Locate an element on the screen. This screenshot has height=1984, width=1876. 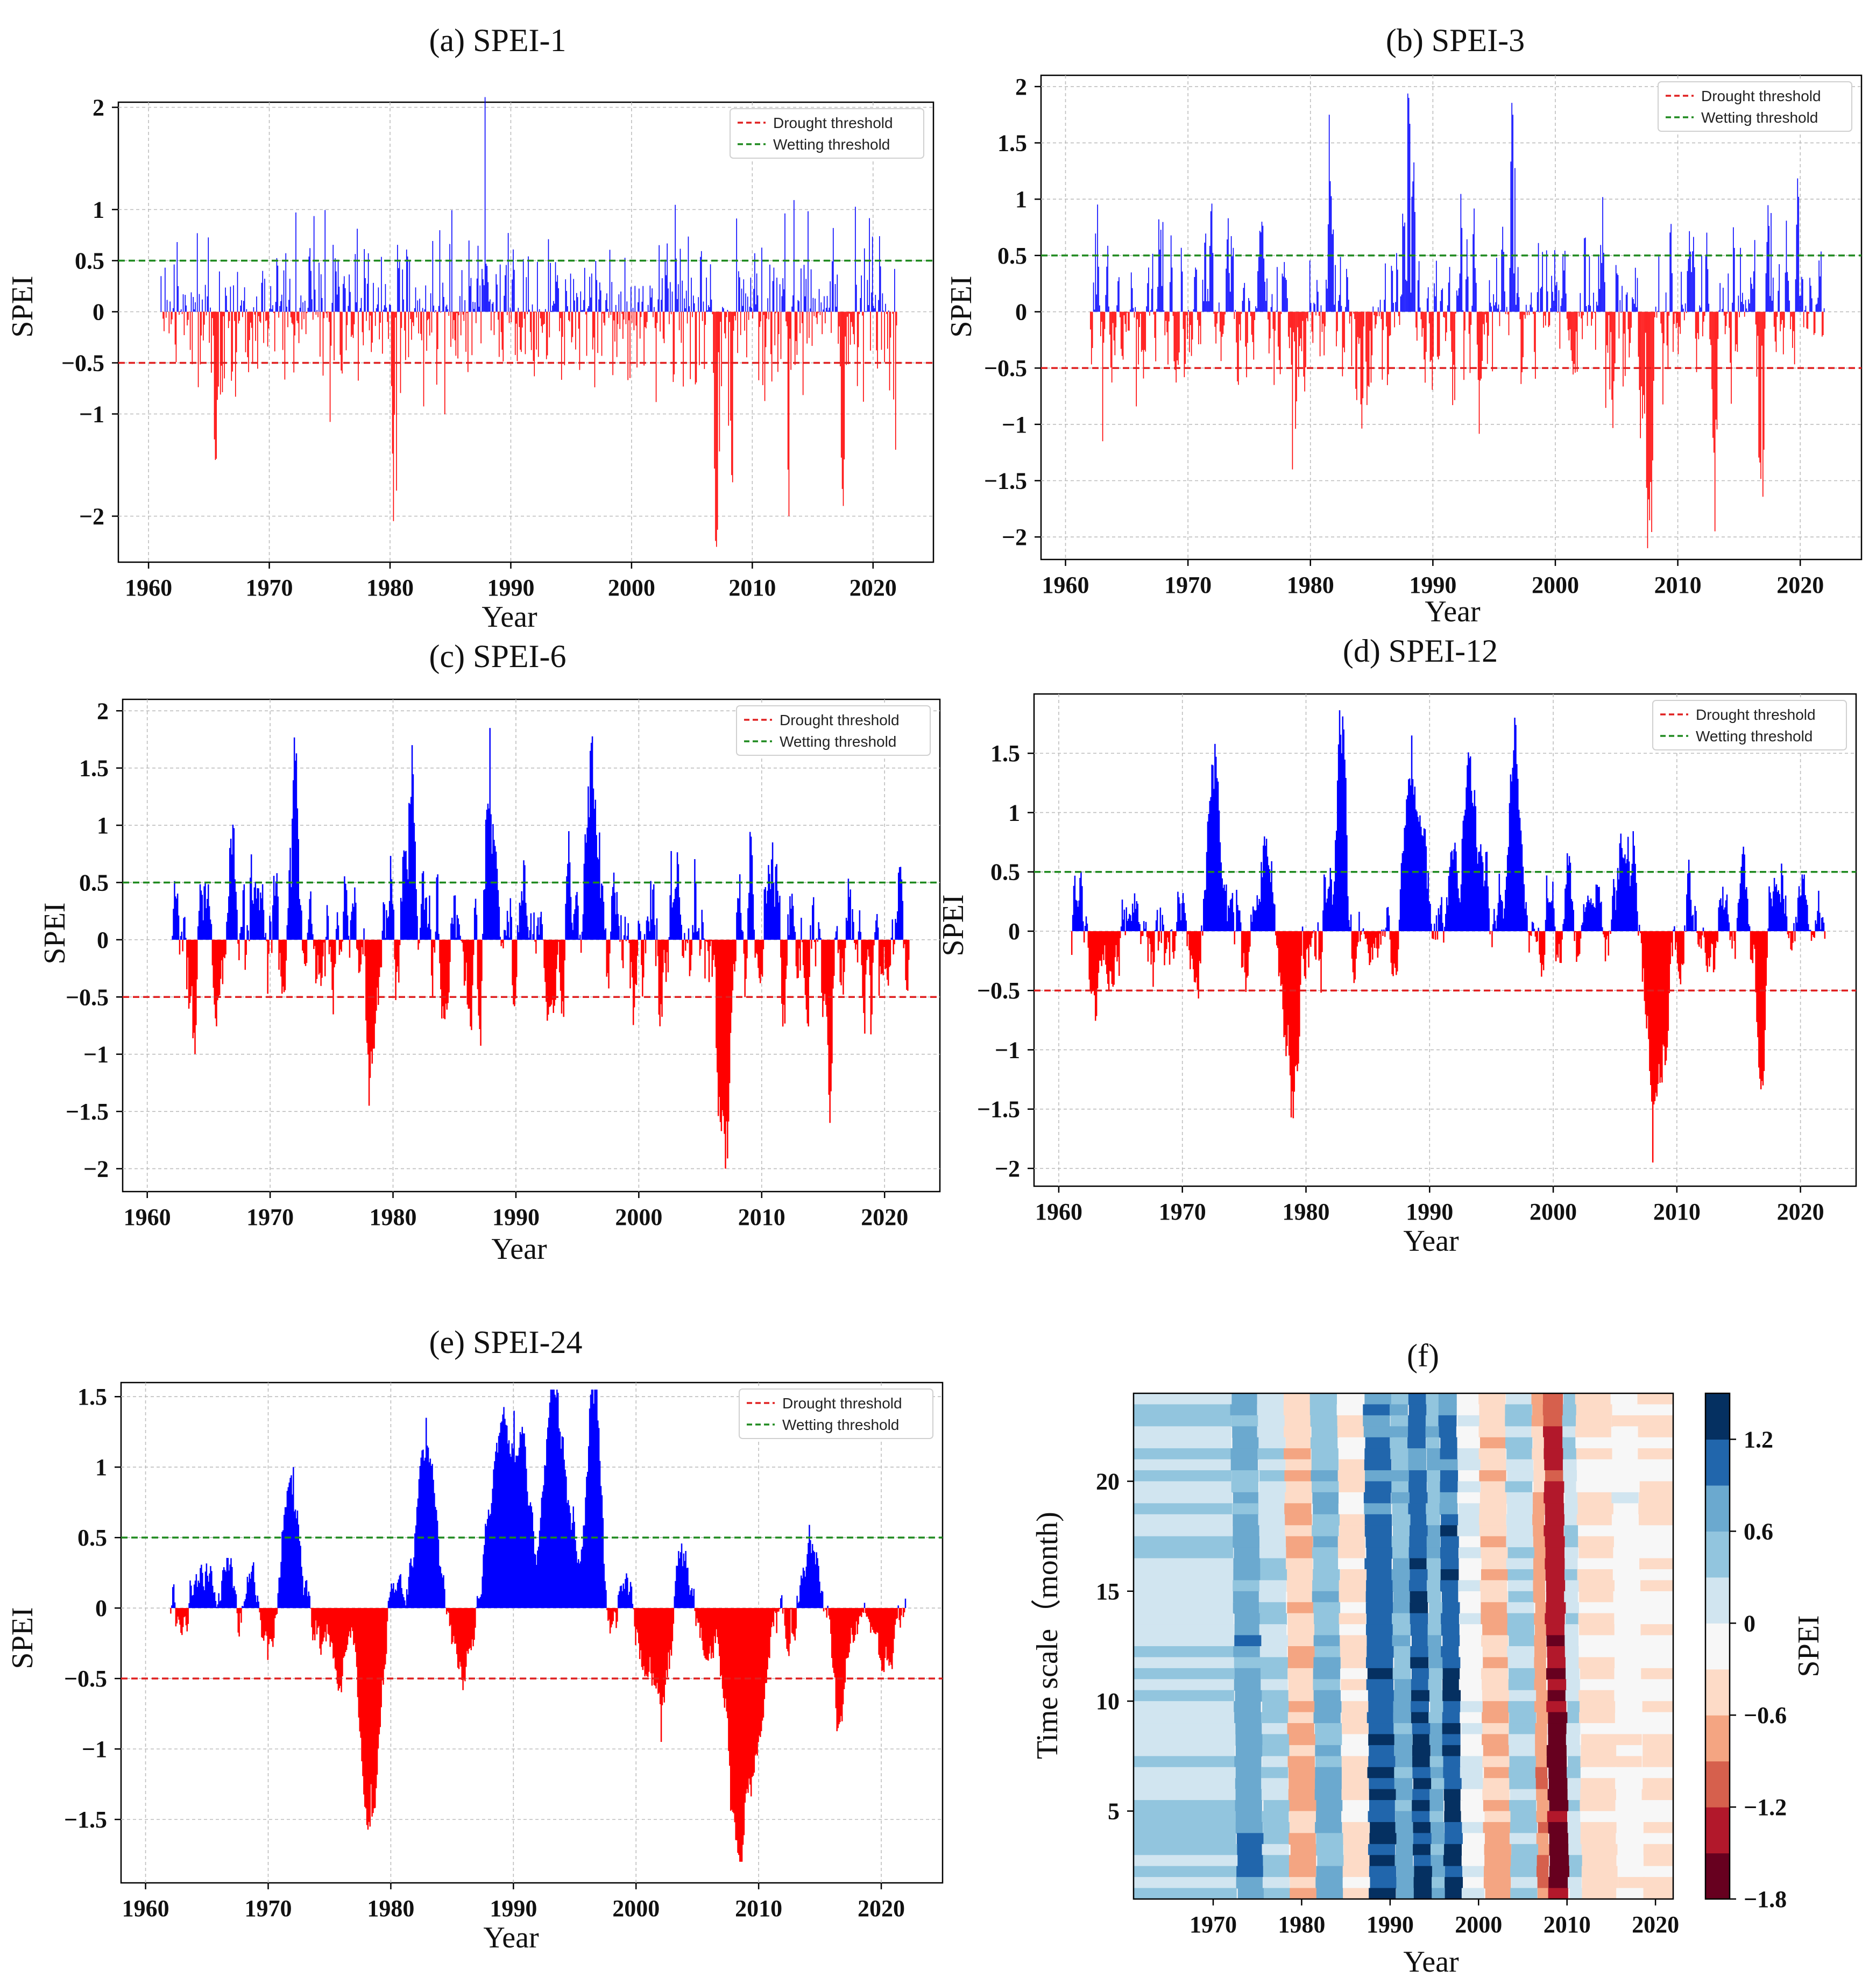
colorbar-band is located at coordinates (1717, 1646).